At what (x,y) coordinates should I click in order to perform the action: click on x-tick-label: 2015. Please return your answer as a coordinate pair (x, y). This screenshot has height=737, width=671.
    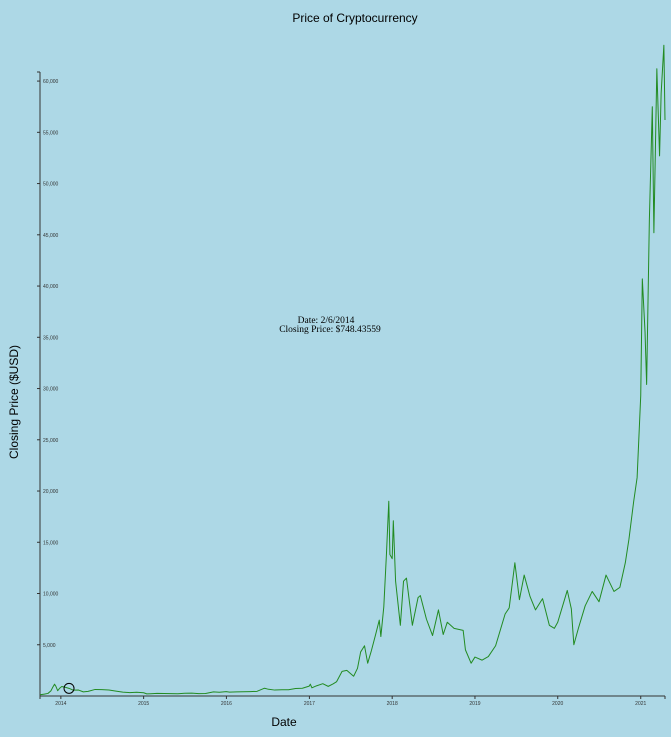
    Looking at the image, I should click on (143, 704).